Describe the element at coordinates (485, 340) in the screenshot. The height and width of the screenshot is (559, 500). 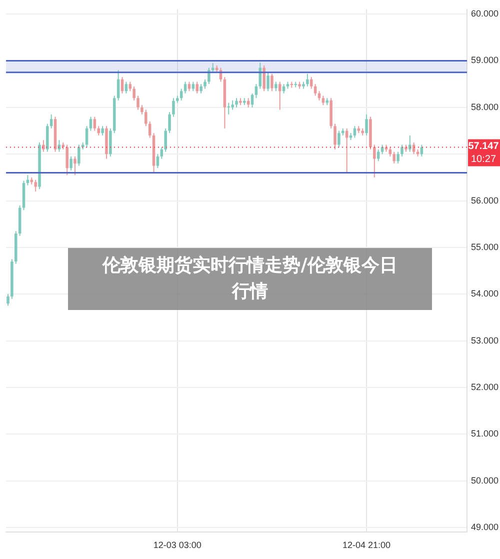
I see `y-tick-label: 53.000` at that location.